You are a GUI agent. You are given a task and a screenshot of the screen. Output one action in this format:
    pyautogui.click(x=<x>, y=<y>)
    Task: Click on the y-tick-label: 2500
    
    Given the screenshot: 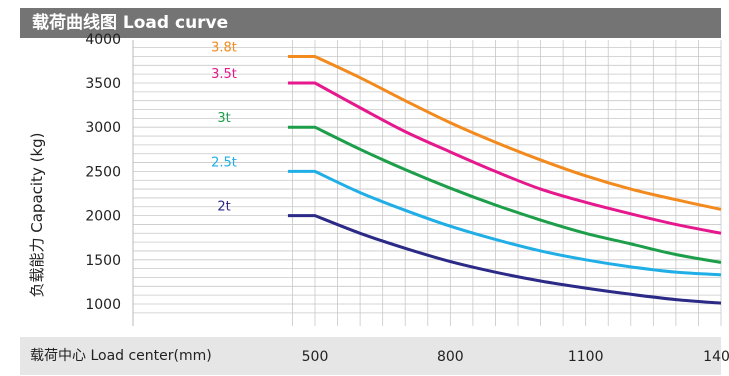 What is the action you would take?
    pyautogui.click(x=103, y=172)
    